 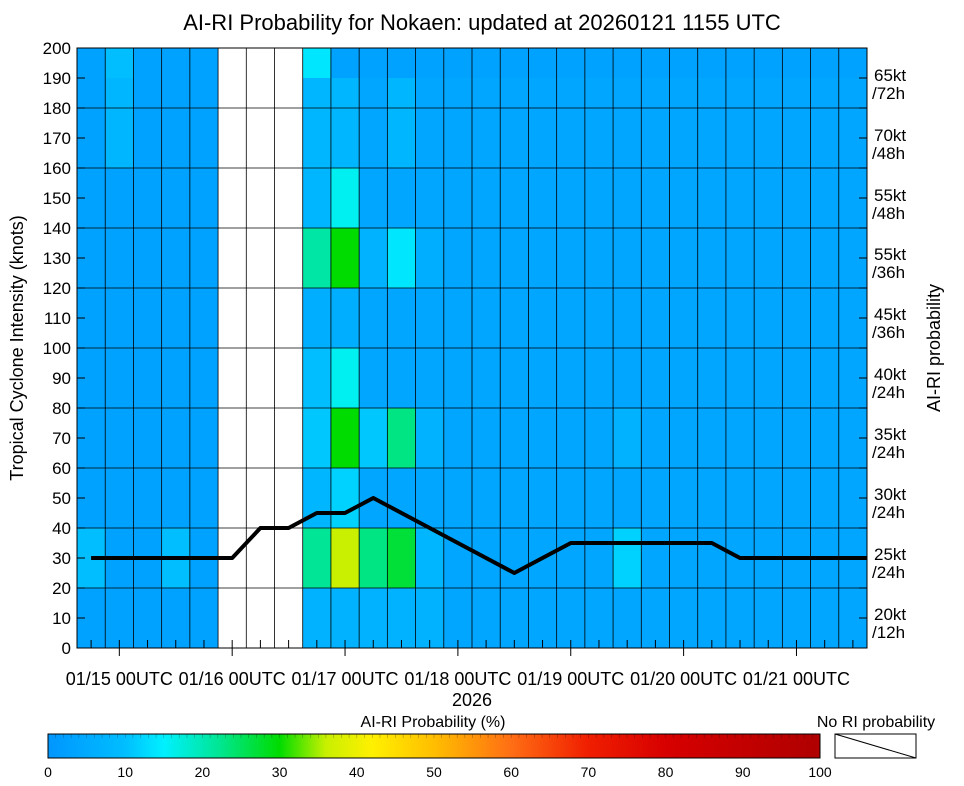 I want to click on y-tick-label: 110, so click(x=57, y=318).